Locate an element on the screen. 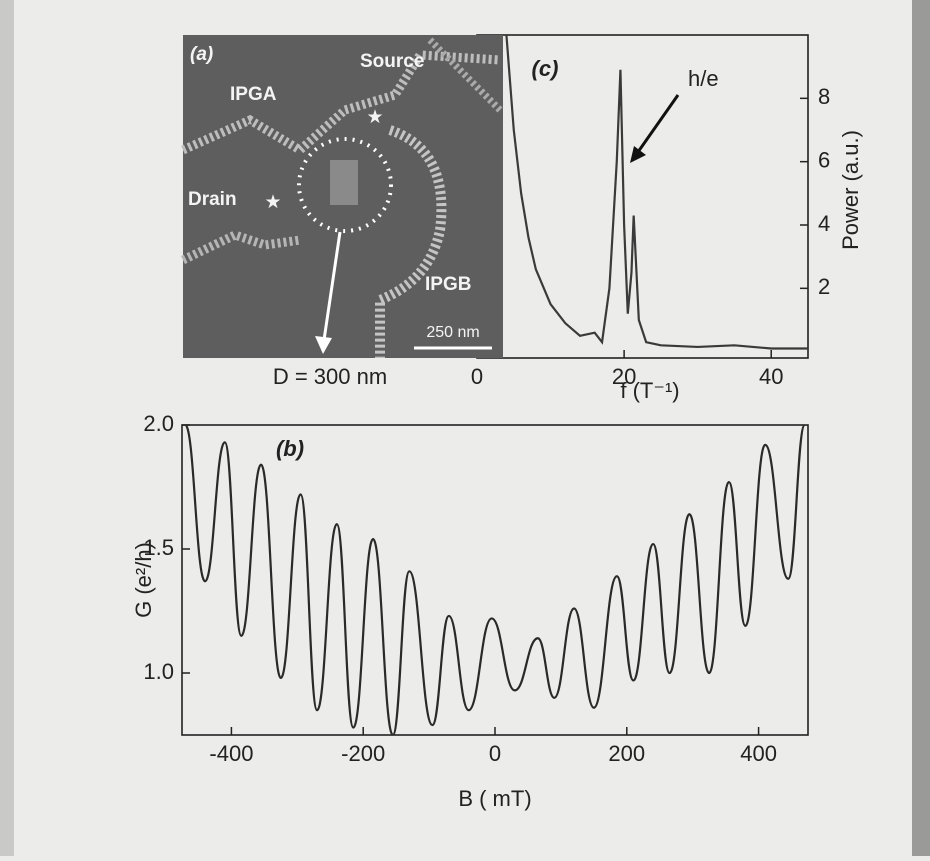 The height and width of the screenshot is (861, 930). annotation-arrow is located at coordinates (658, 123).